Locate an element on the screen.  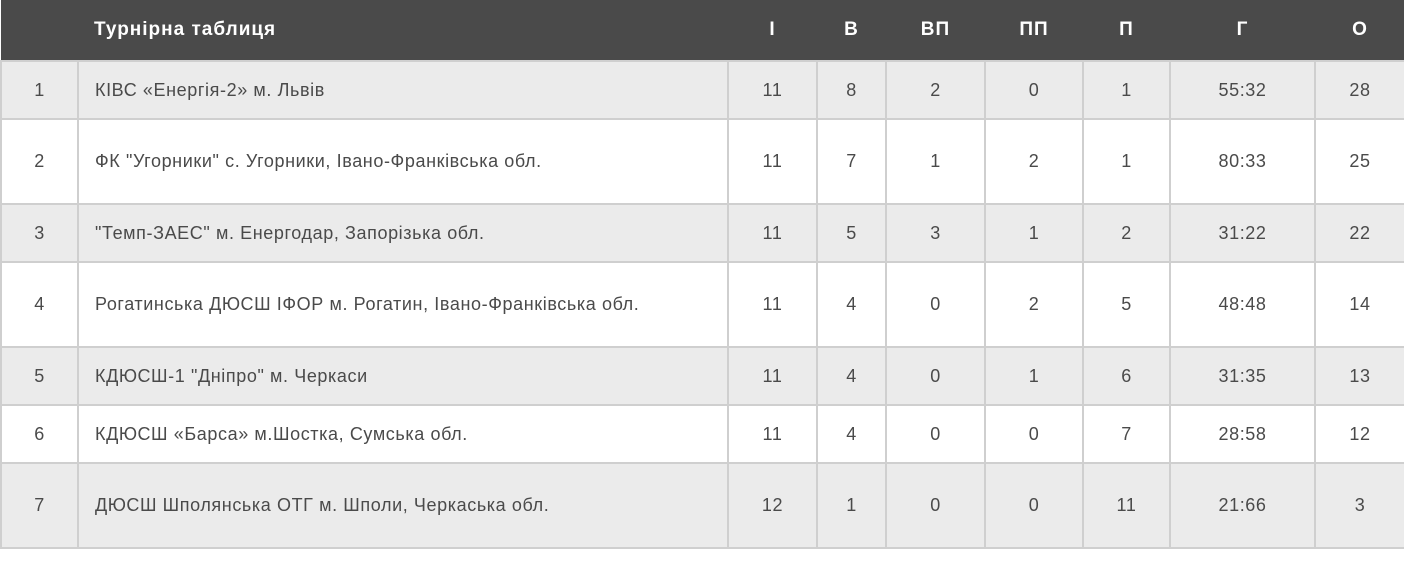
table-header: Турнірна таблиця І В ВП ПП П Г О is located at coordinates (702, 30).